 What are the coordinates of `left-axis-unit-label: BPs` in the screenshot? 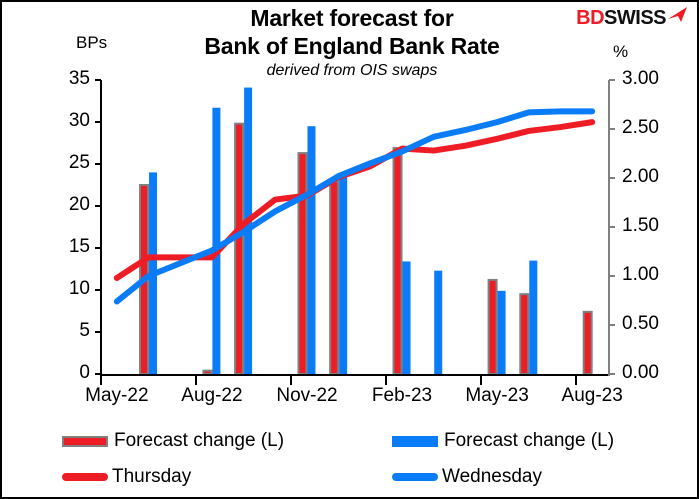 It's located at (92, 42).